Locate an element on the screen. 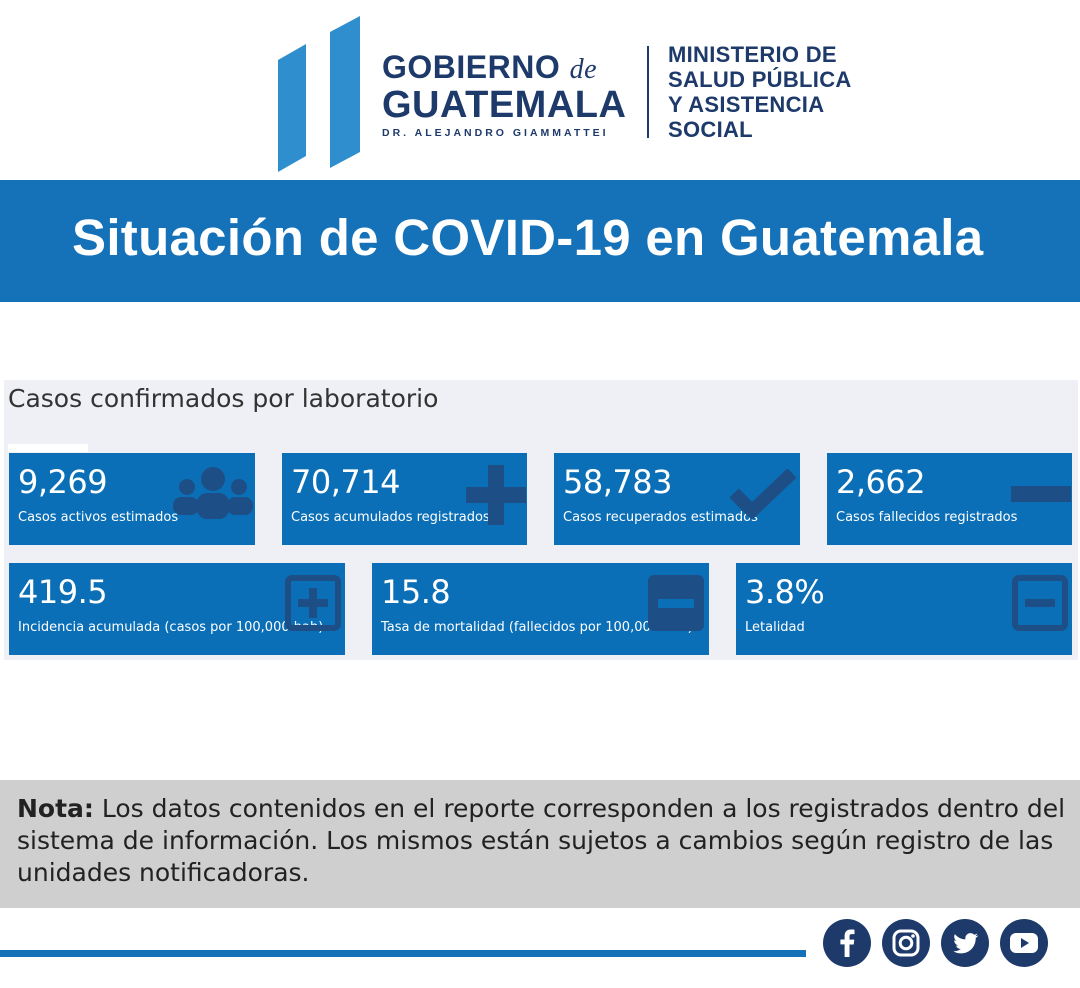  card-value: 2,662 is located at coordinates (881, 482).